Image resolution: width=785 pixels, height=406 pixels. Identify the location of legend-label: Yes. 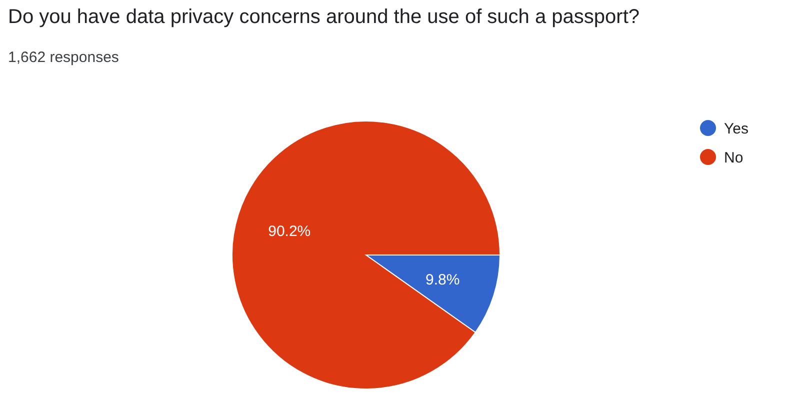
(736, 129).